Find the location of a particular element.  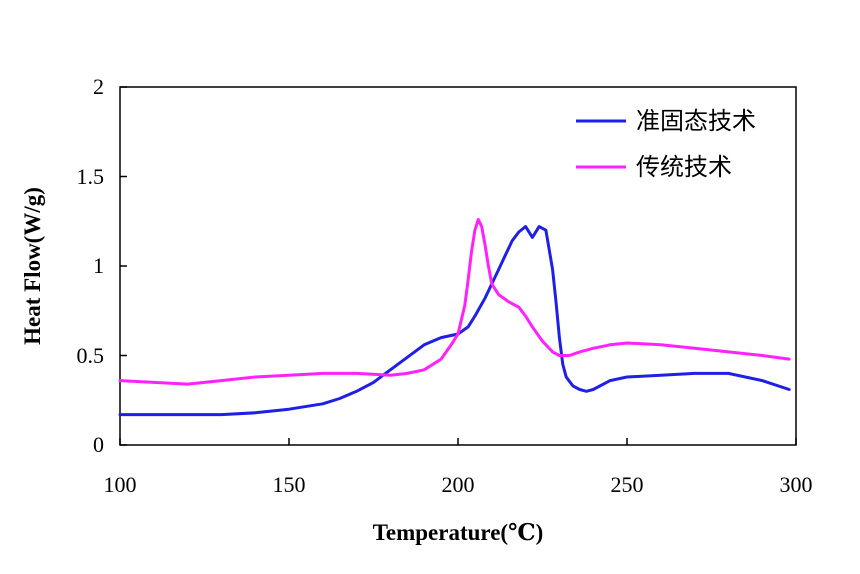

x-tick-label: 300 is located at coordinates (796, 484).